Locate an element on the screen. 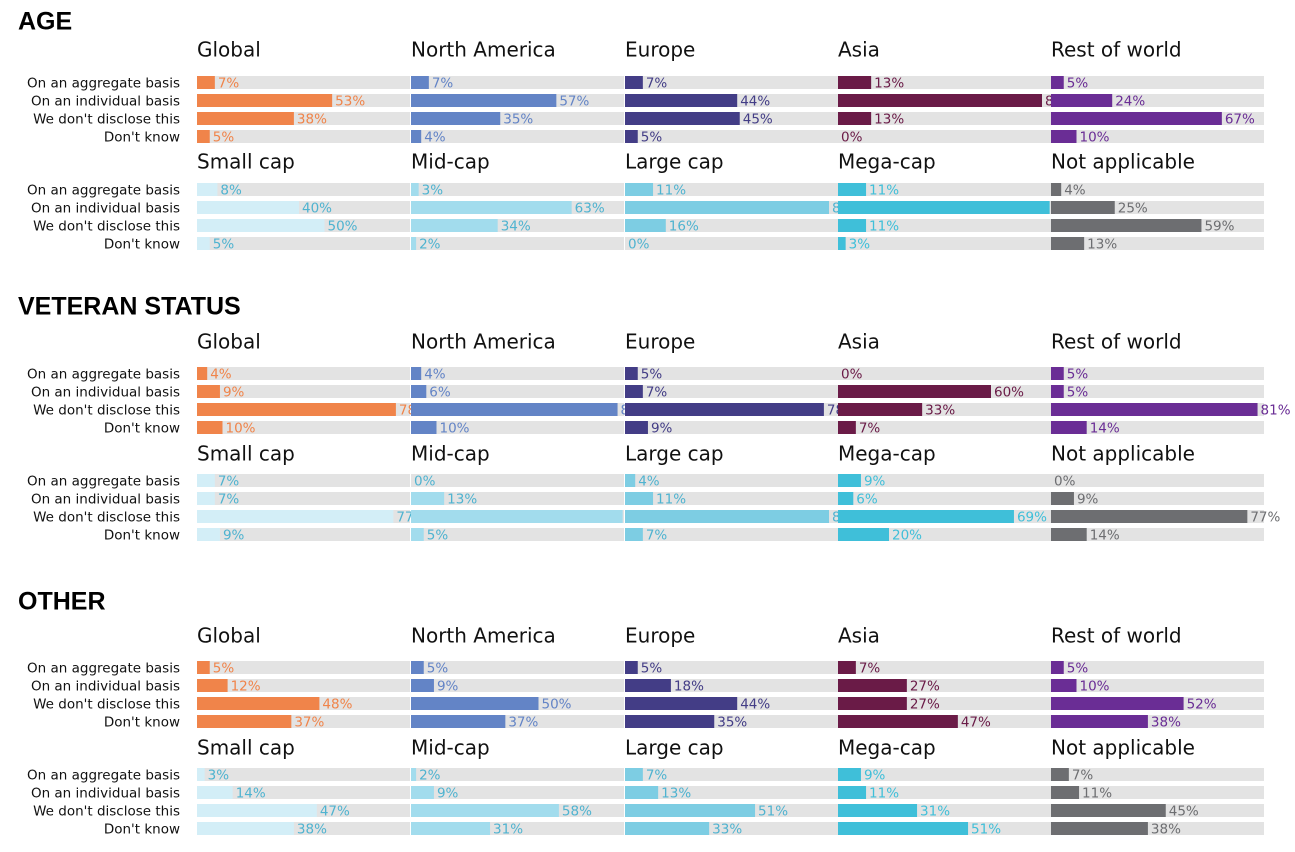 The height and width of the screenshot is (852, 1295). data-label-global: 12% is located at coordinates (246, 687).